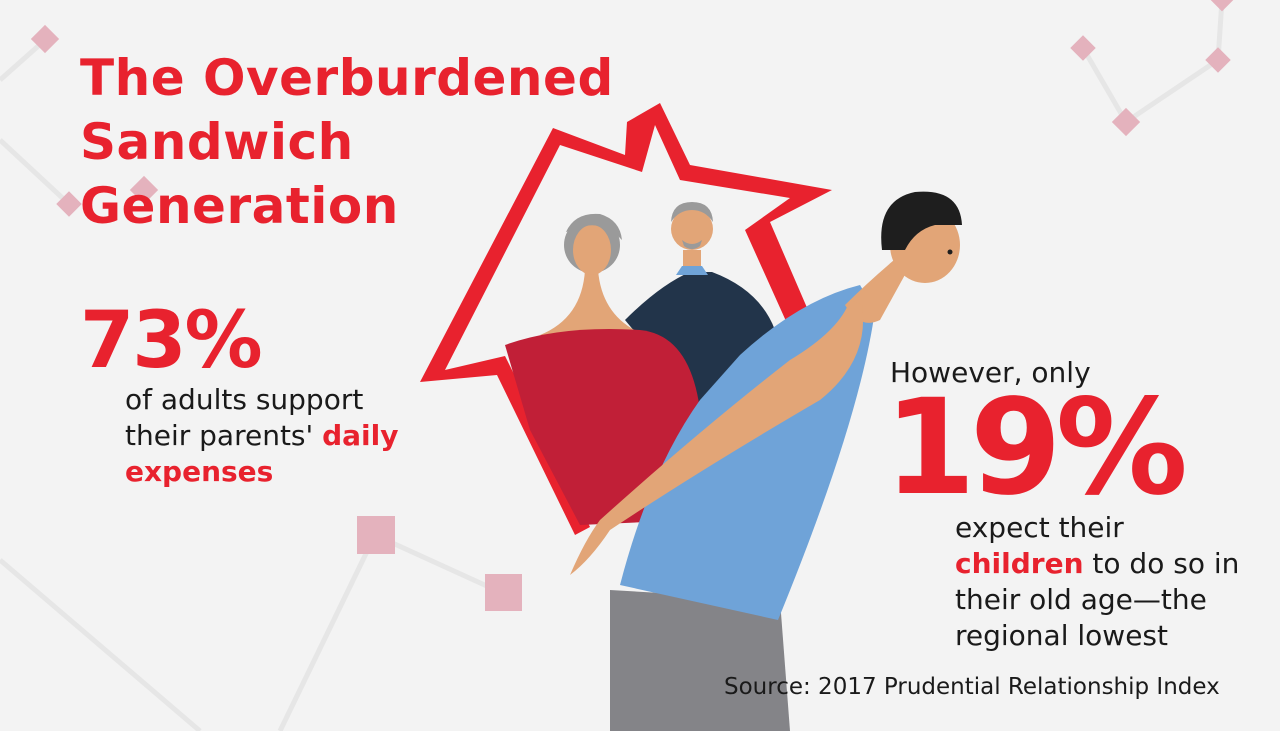  I want to click on text-line: regional lowest, so click(1061, 635).